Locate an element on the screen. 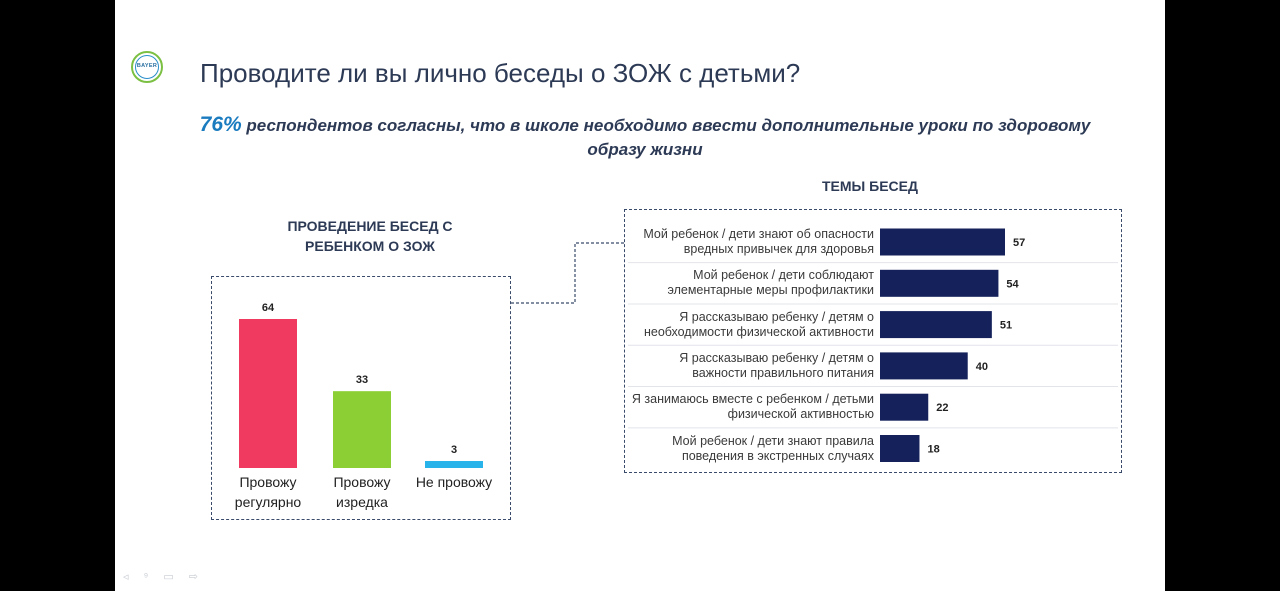 The image size is (1280, 591). right-chart-title: ТЕМЫ БЕСЕД is located at coordinates (870, 186).